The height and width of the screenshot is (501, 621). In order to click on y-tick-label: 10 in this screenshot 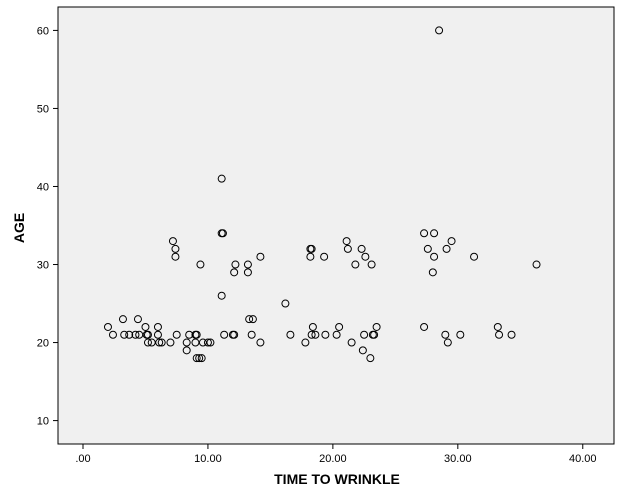, I will do `click(43, 422)`.